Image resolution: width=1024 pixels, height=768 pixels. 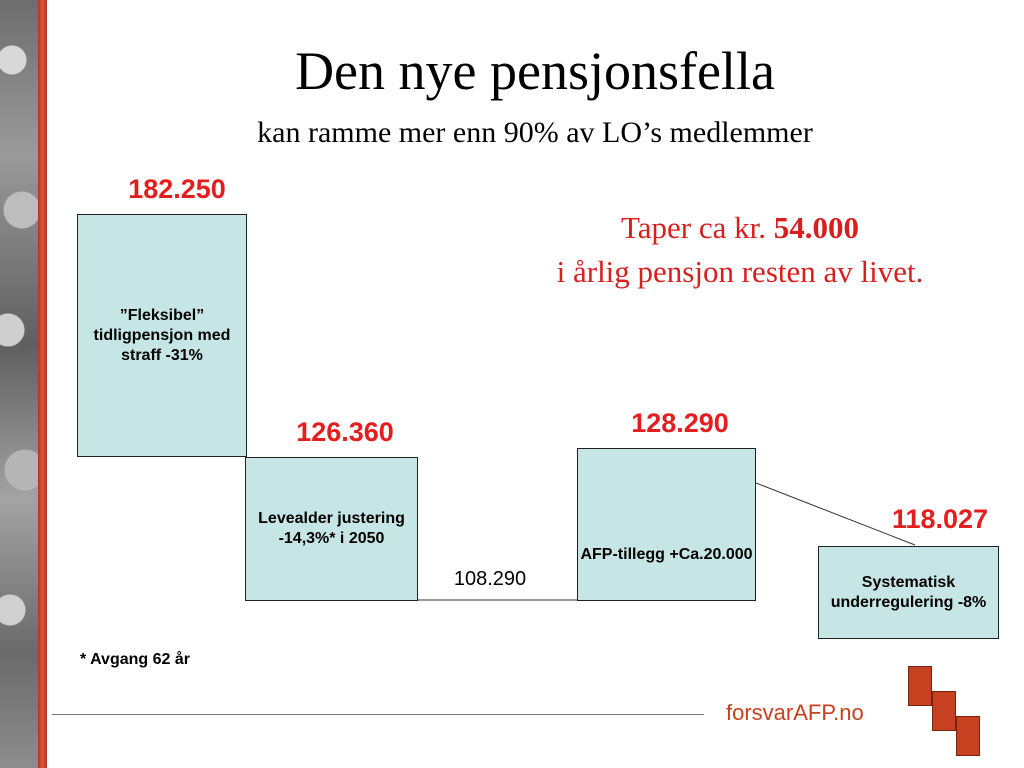 I want to click on afp-to-underregulering-connector, so click(x=835, y=514).